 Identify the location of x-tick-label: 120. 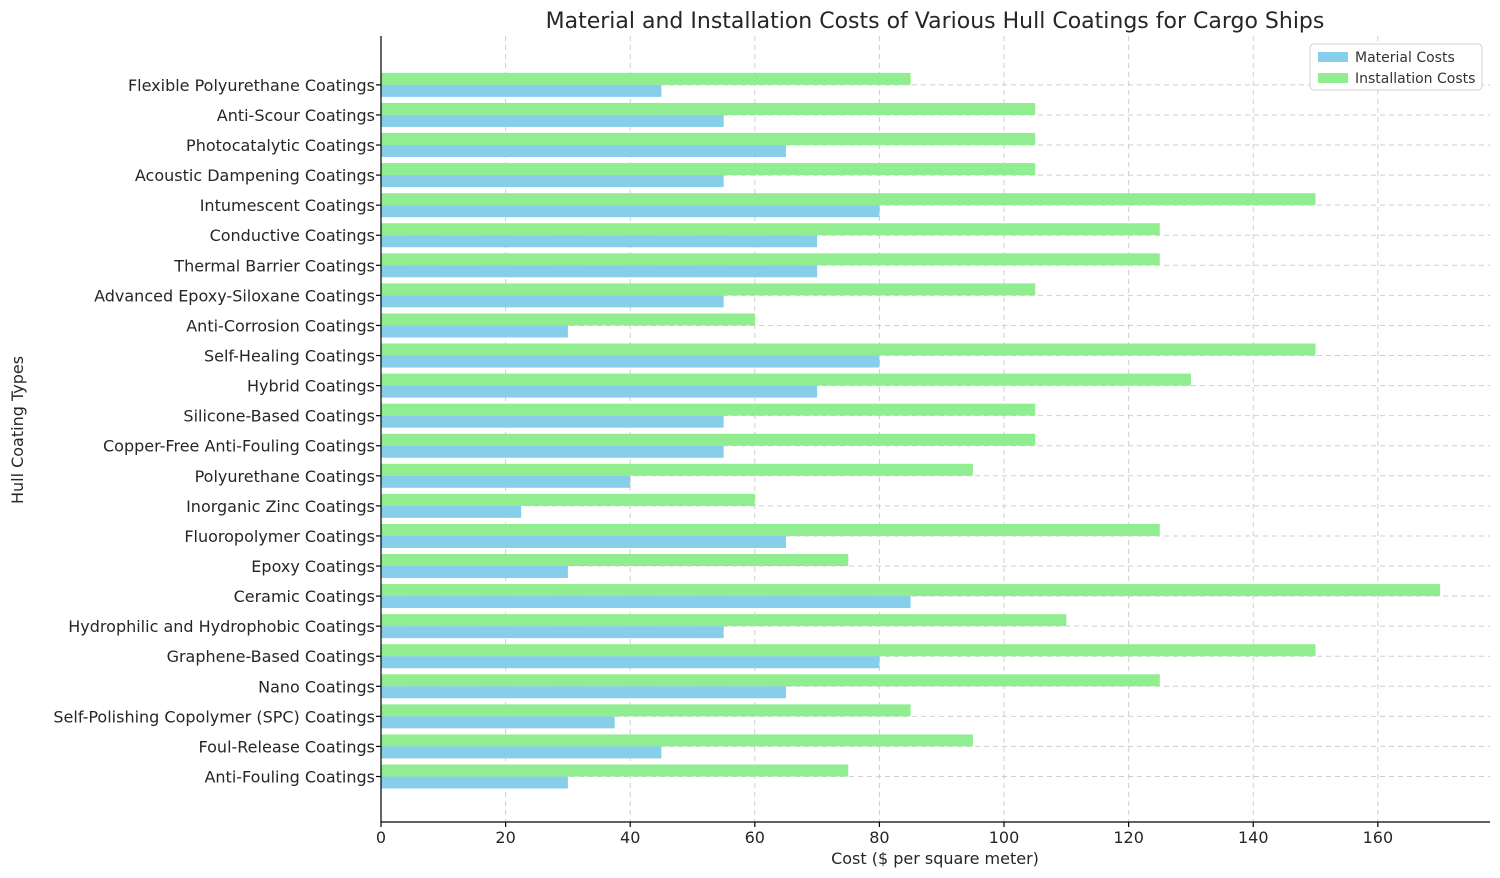
(1128, 837).